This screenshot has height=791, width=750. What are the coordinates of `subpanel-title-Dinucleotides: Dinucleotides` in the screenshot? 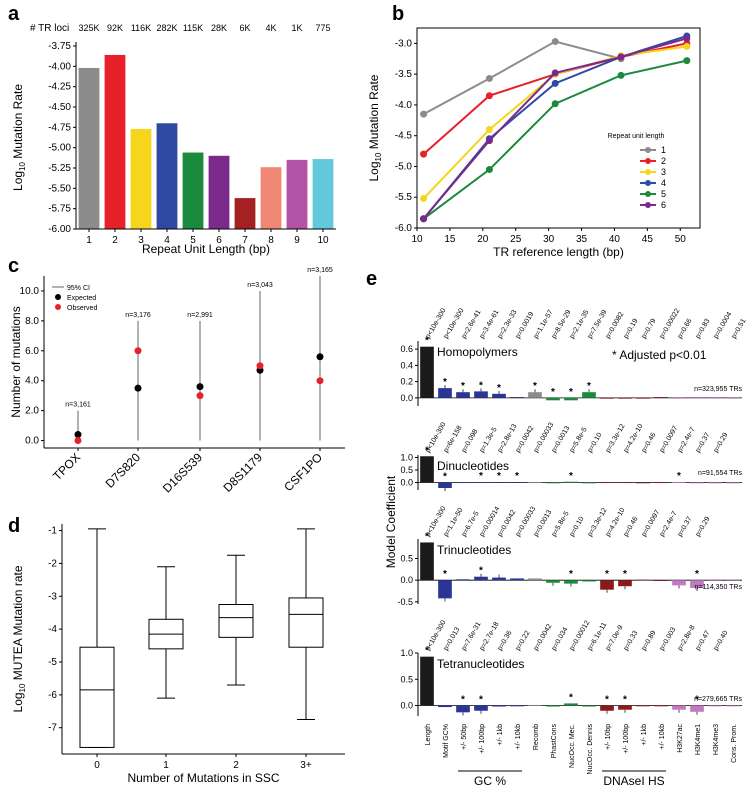 It's located at (473, 466).